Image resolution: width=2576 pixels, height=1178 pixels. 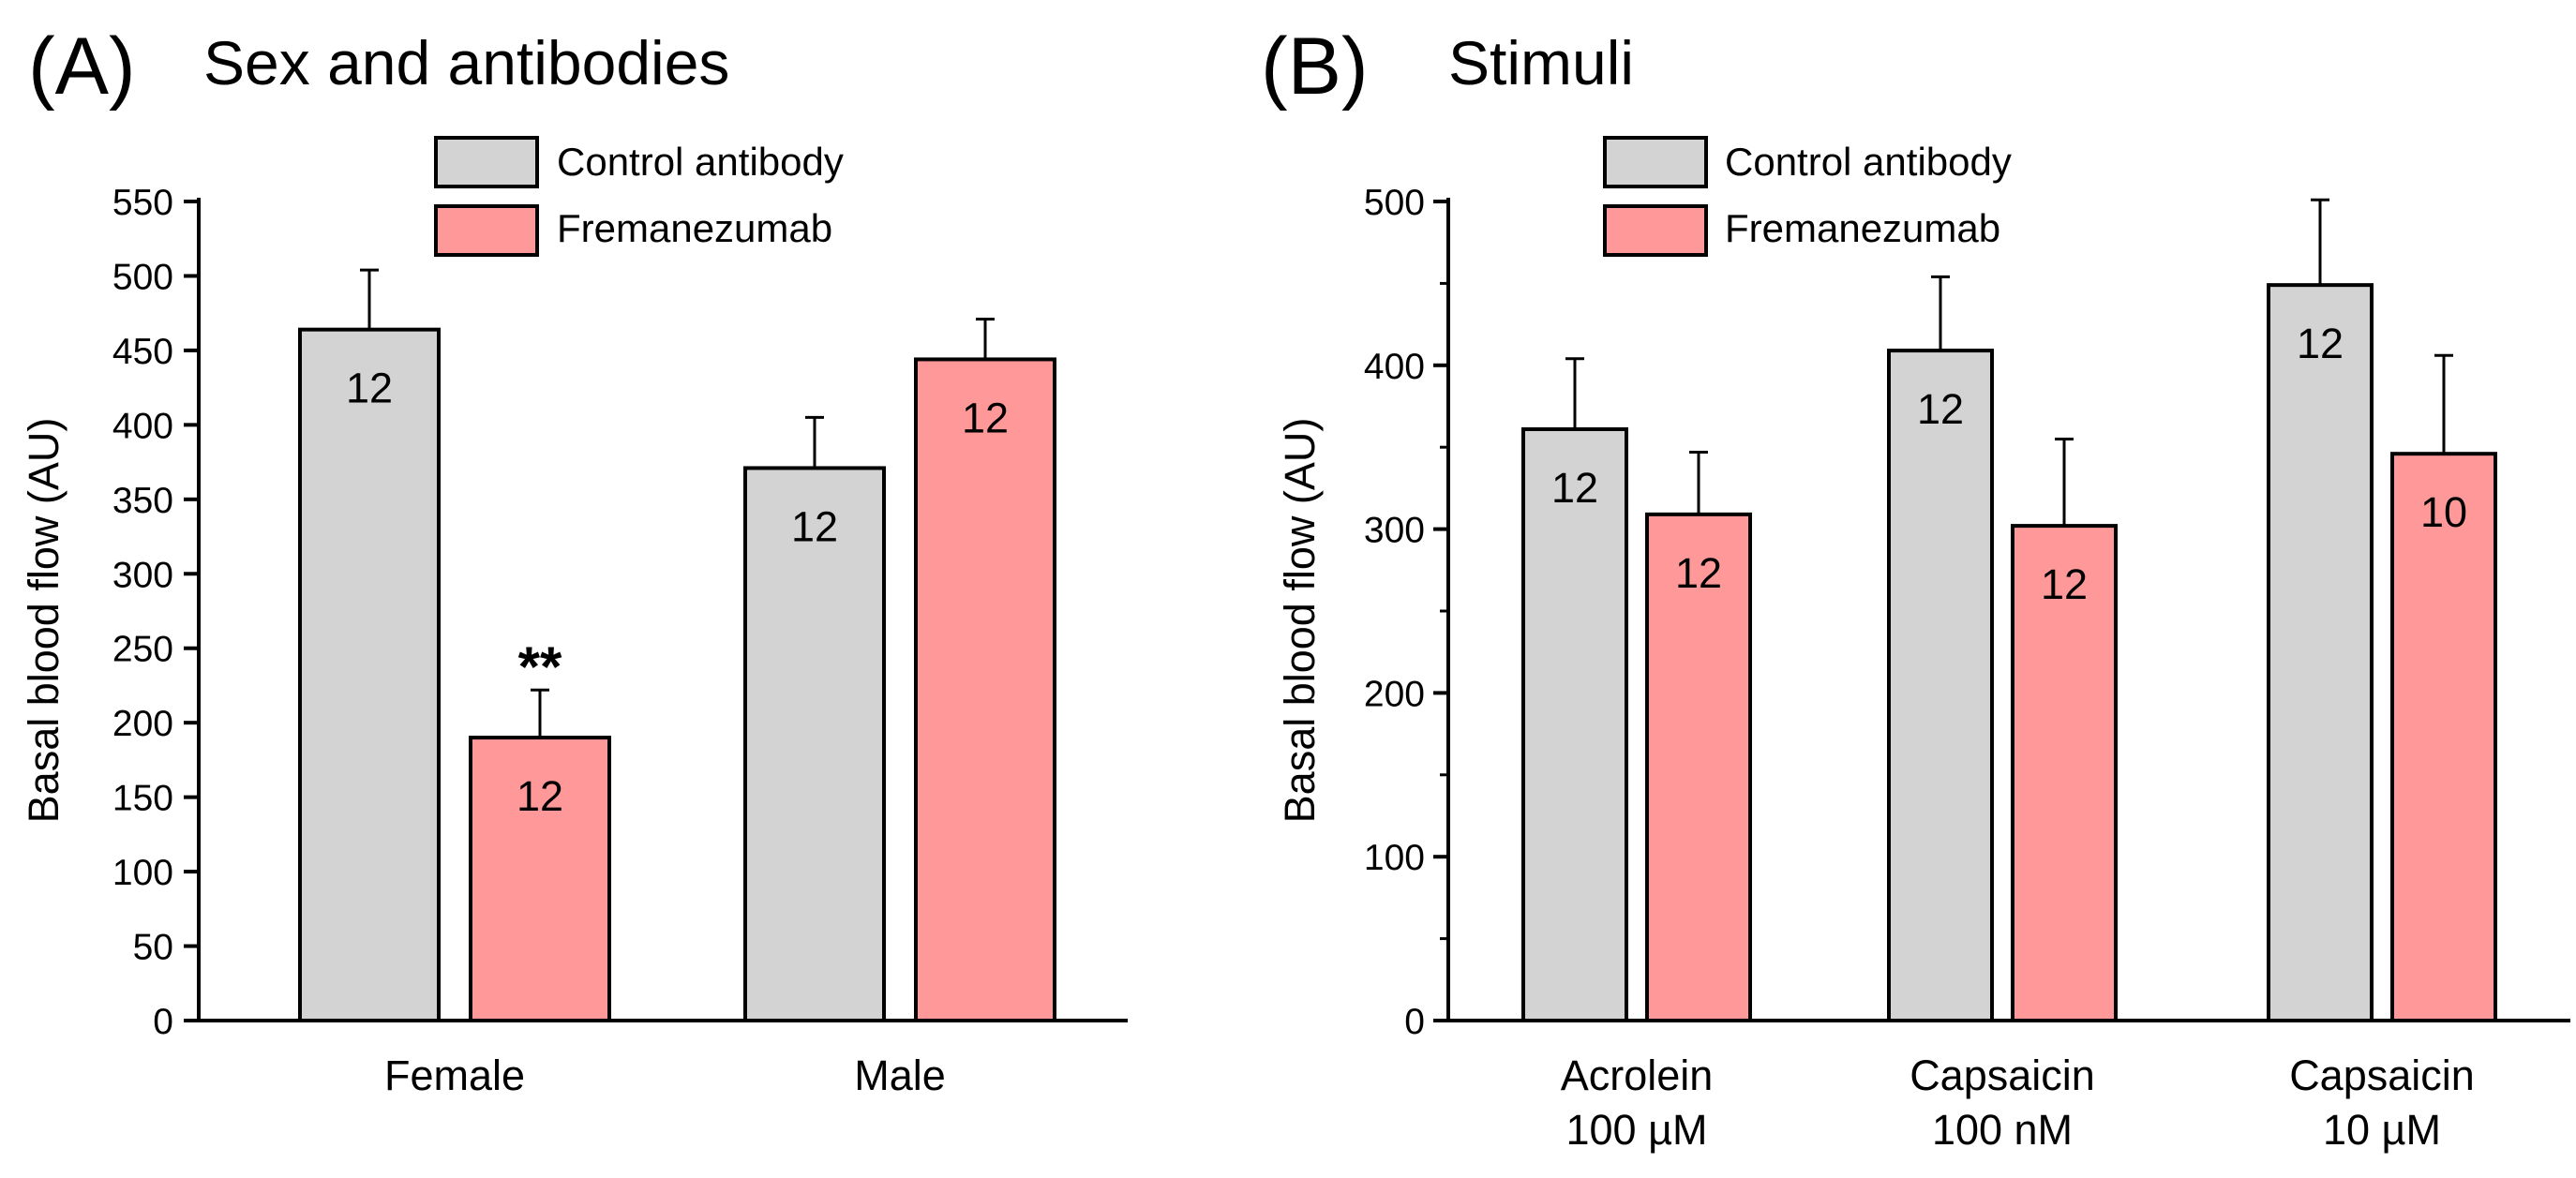 I want to click on legend-a-fremanezumab-label: Fremanezumab, so click(x=694, y=228).